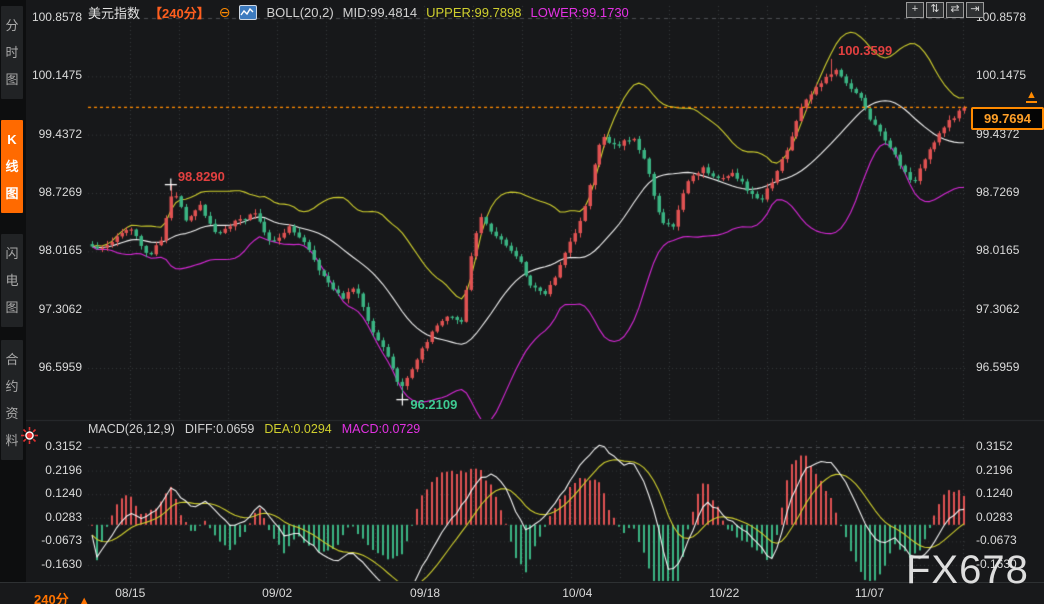 The image size is (1044, 604). I want to click on sidebar-tab-char: 闪, so click(12, 253).